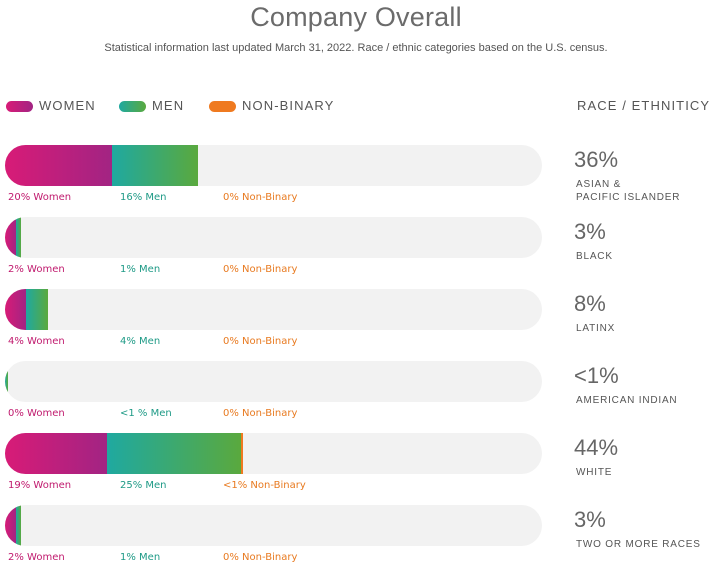 The height and width of the screenshot is (568, 712). I want to click on race-category-label: LATINX, so click(596, 328).